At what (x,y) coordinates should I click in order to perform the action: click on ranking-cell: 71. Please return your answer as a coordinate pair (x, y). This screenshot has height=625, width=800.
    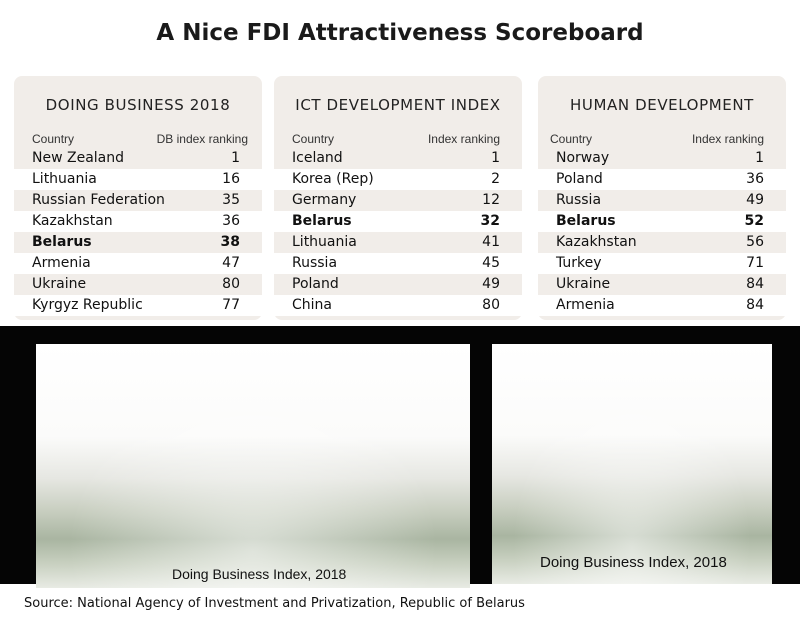
    Looking at the image, I should click on (755, 263).